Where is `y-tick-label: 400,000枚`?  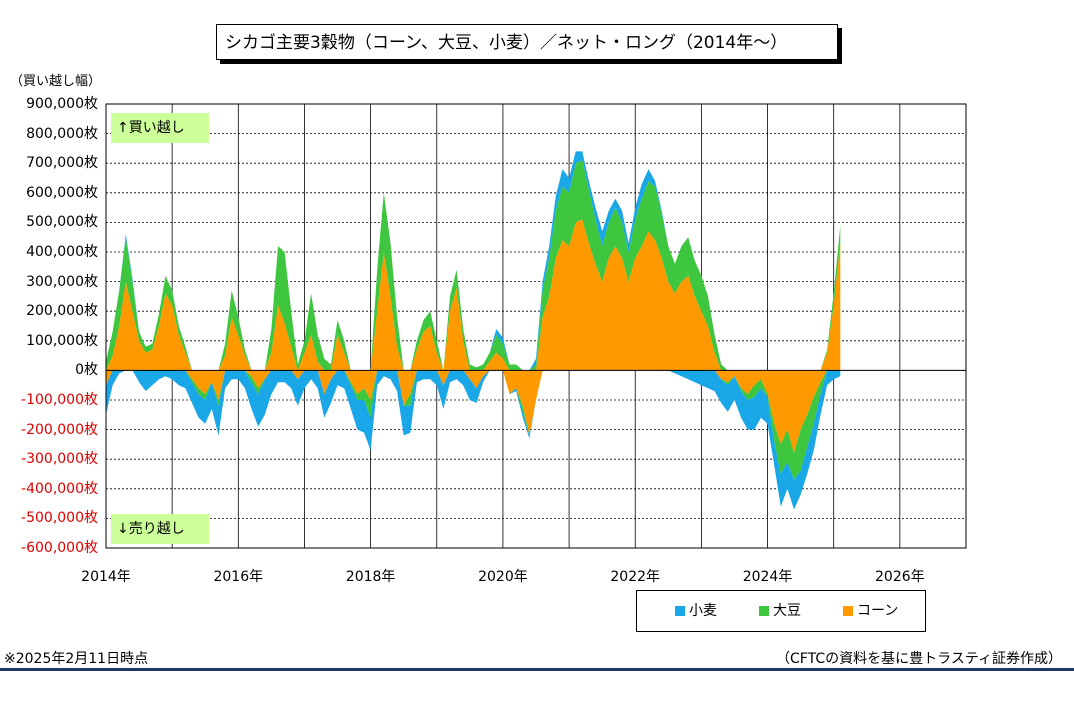 y-tick-label: 400,000枚 is located at coordinates (62, 252).